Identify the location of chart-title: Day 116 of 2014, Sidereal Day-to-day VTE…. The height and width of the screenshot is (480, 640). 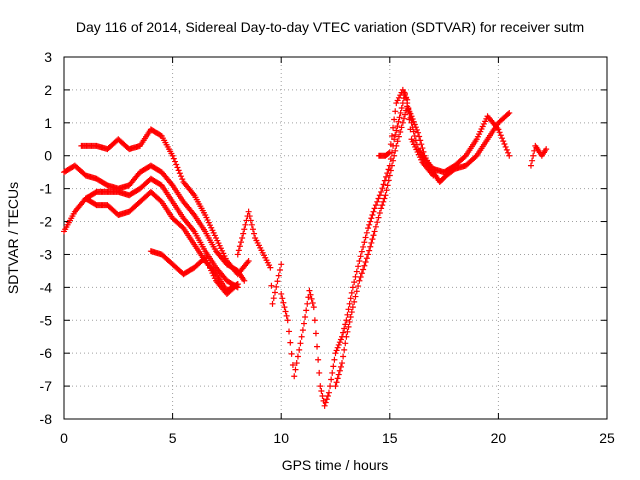
(330, 27).